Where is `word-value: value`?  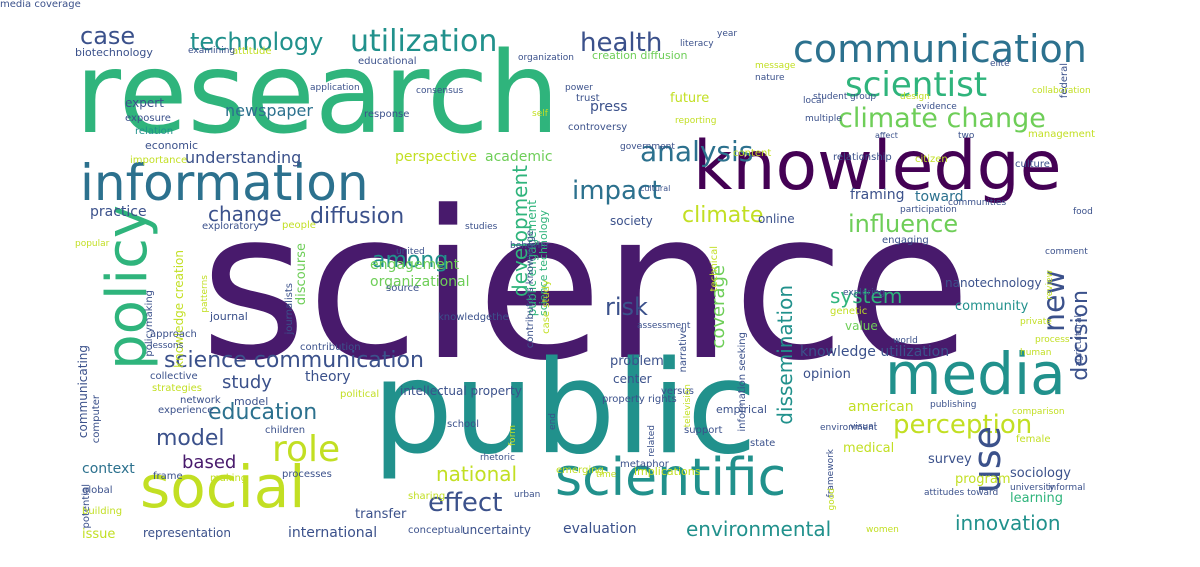 word-value: value is located at coordinates (861, 326).